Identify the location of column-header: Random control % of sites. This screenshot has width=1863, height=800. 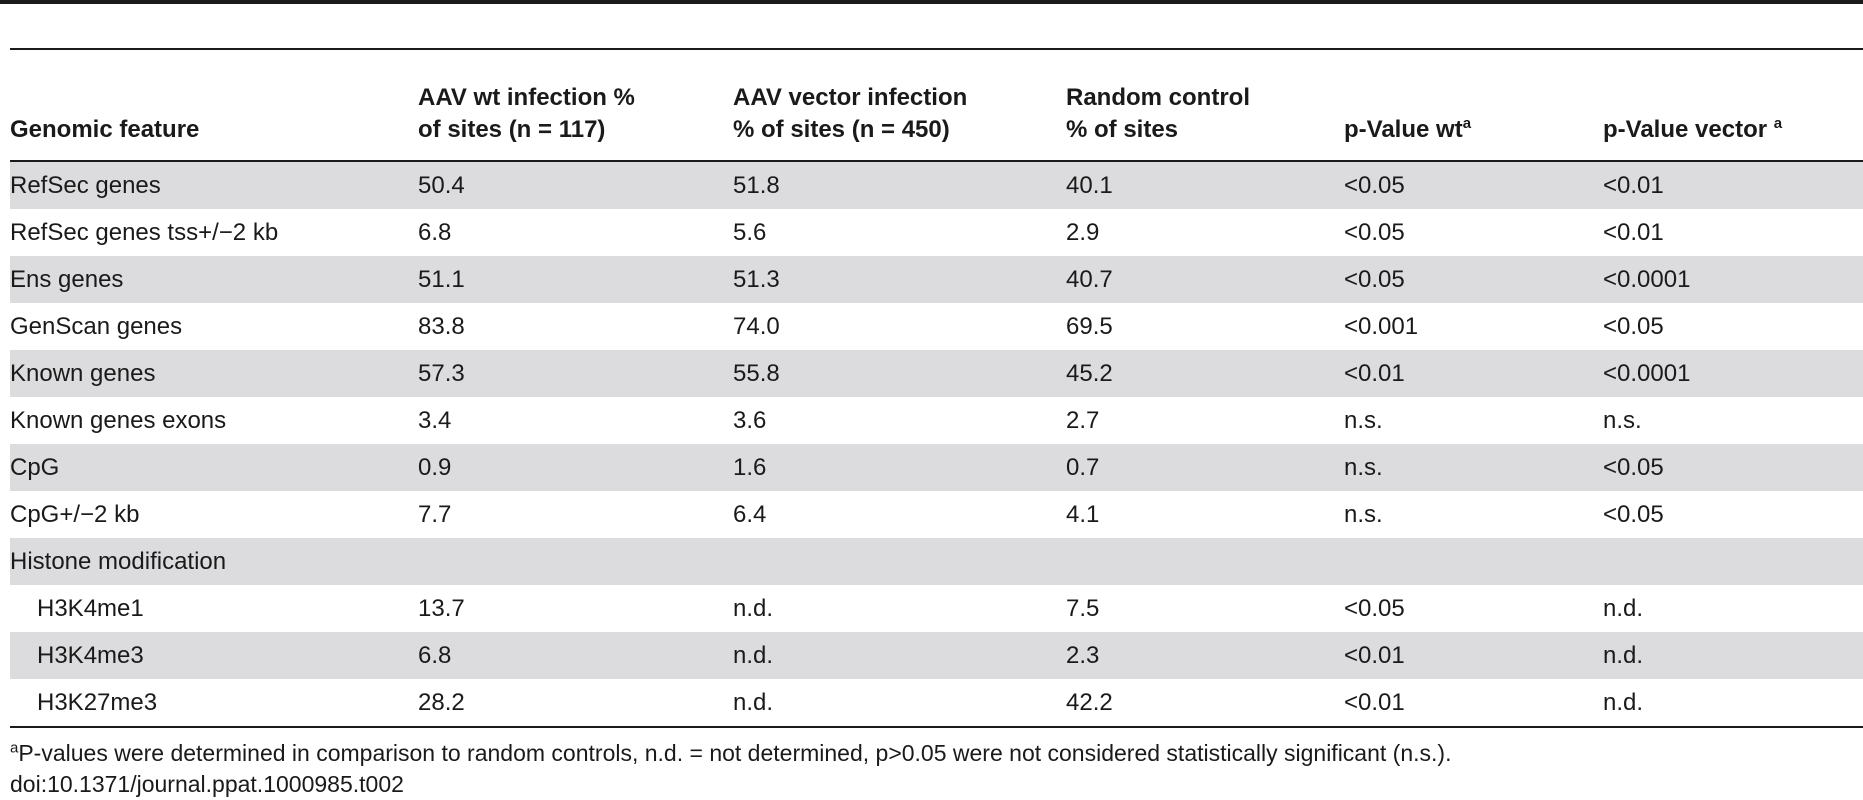
(1205, 105).